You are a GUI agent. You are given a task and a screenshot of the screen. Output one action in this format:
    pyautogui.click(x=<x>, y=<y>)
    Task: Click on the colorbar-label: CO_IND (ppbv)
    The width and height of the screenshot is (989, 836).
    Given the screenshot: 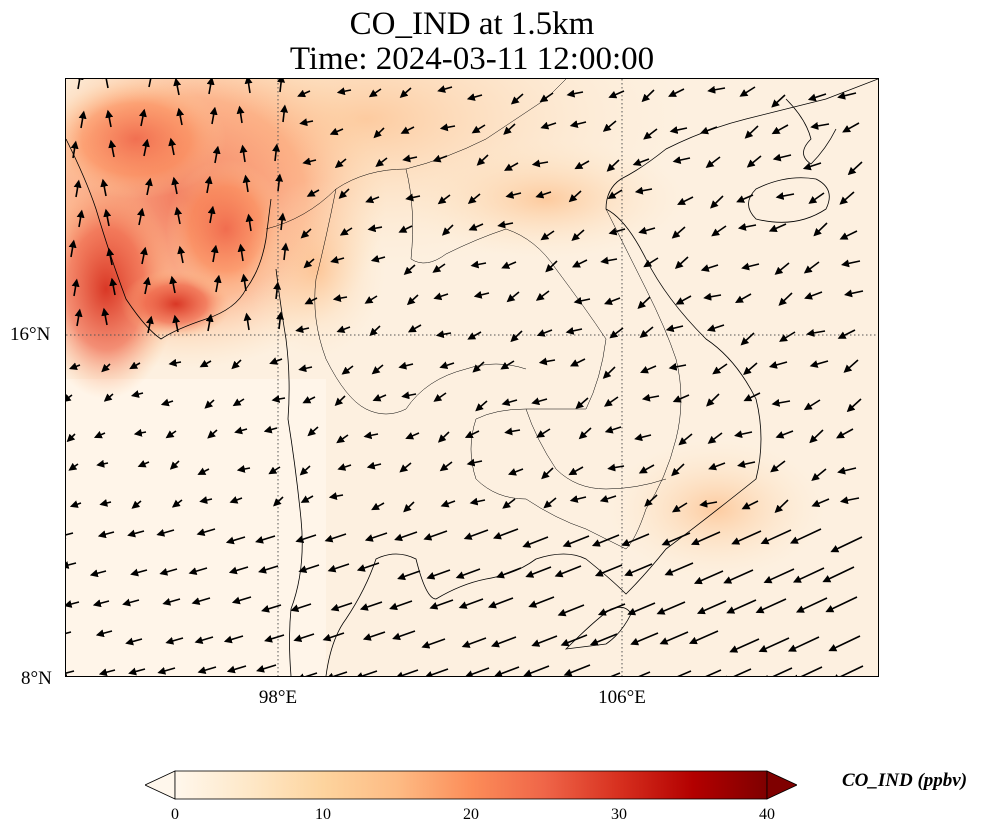 What is the action you would take?
    pyautogui.click(x=905, y=780)
    